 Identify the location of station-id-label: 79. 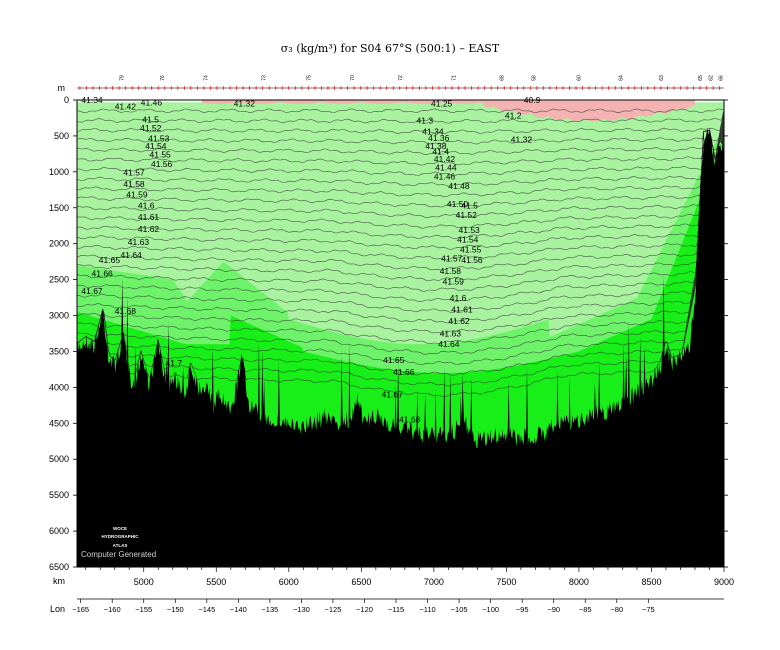
(122, 78).